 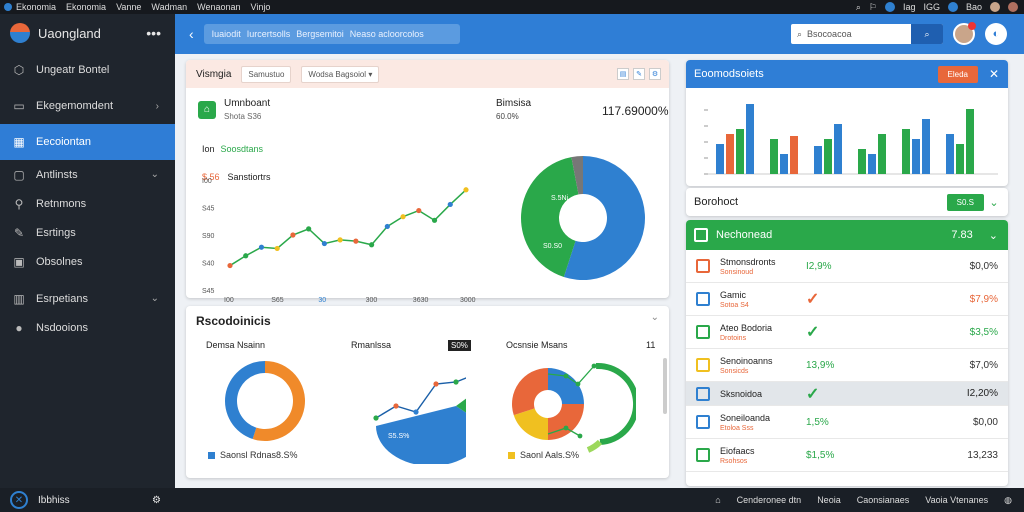 I want to click on action-button: Eleda, so click(x=957, y=74).